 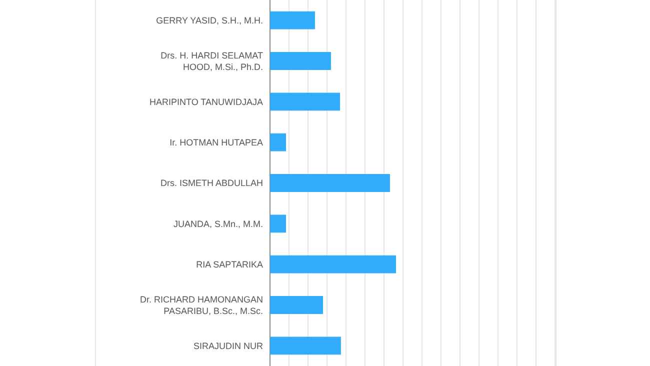 I want to click on y-tick-label: HARIPINTO TANUWIDJAJA, so click(x=206, y=101).